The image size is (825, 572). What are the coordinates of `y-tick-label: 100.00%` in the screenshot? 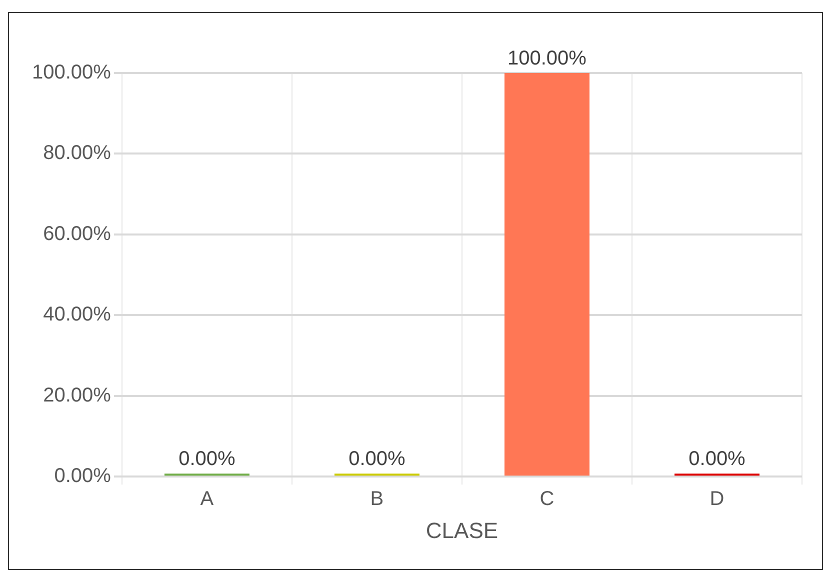 It's located at (72, 73).